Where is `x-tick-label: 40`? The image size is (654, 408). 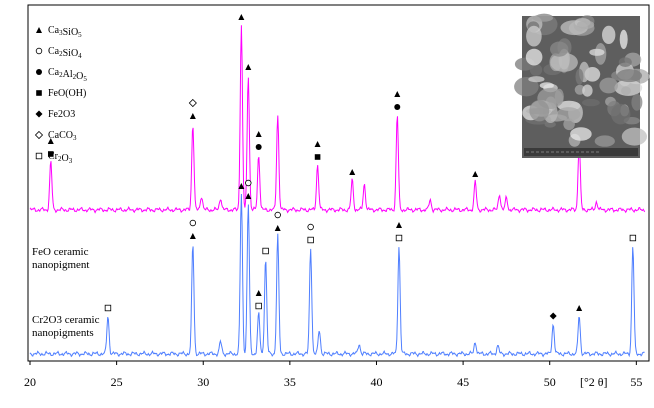 x-tick-label: 40 is located at coordinates (376, 382).